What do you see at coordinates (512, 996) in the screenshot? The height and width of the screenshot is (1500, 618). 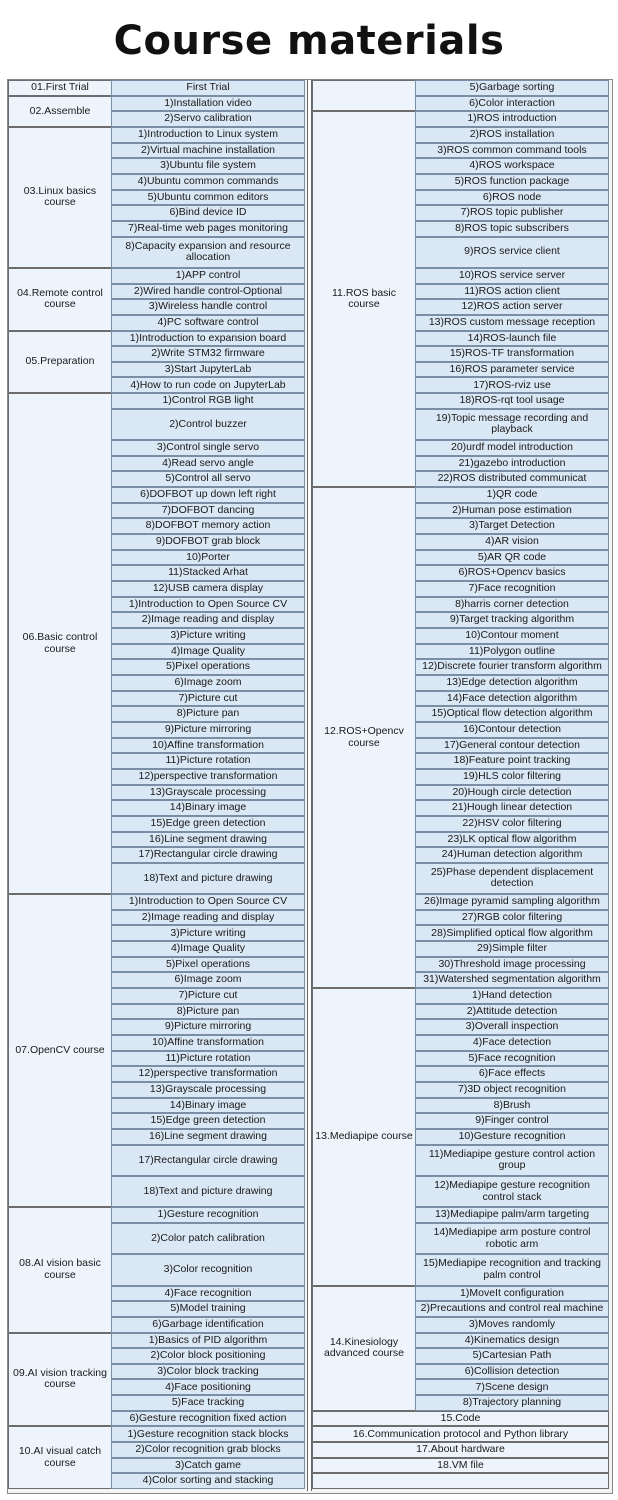 I see `course-item: 1)Hand detection` at bounding box center [512, 996].